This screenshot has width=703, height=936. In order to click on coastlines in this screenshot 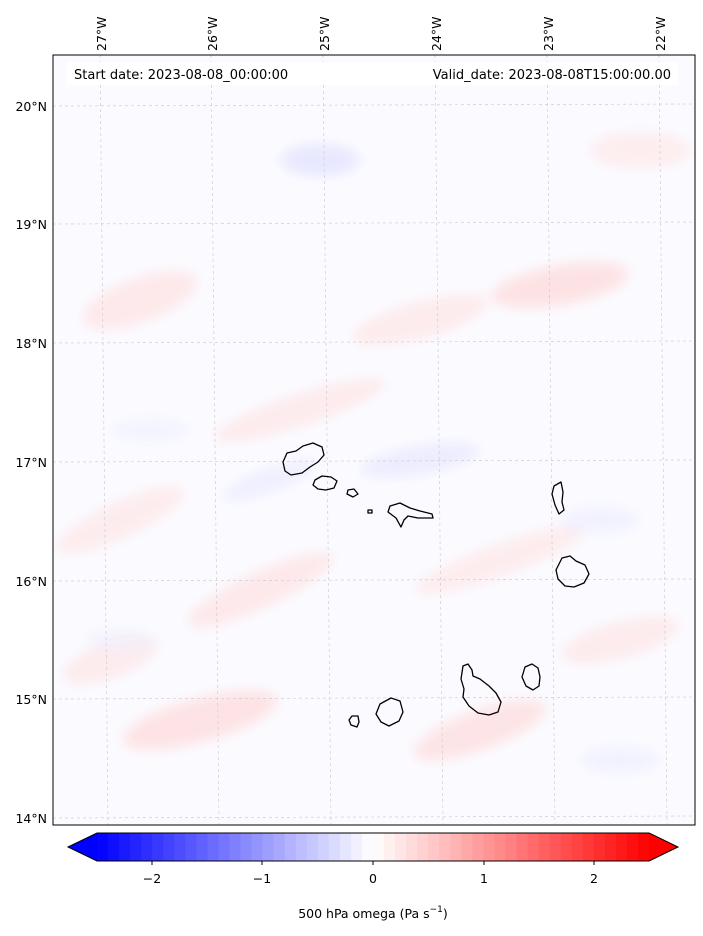, I will do `click(436, 585)`.